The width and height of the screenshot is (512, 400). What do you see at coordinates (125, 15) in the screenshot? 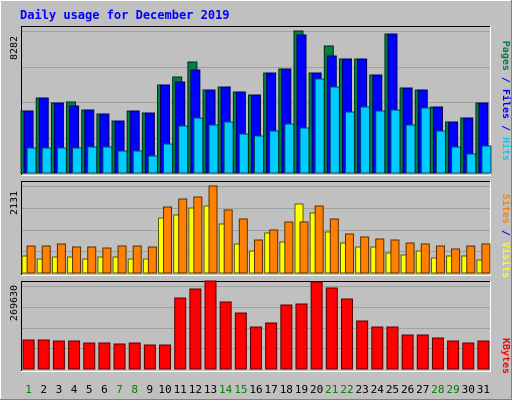
I see `chart-title: Daily usage for December 2019` at bounding box center [125, 15].